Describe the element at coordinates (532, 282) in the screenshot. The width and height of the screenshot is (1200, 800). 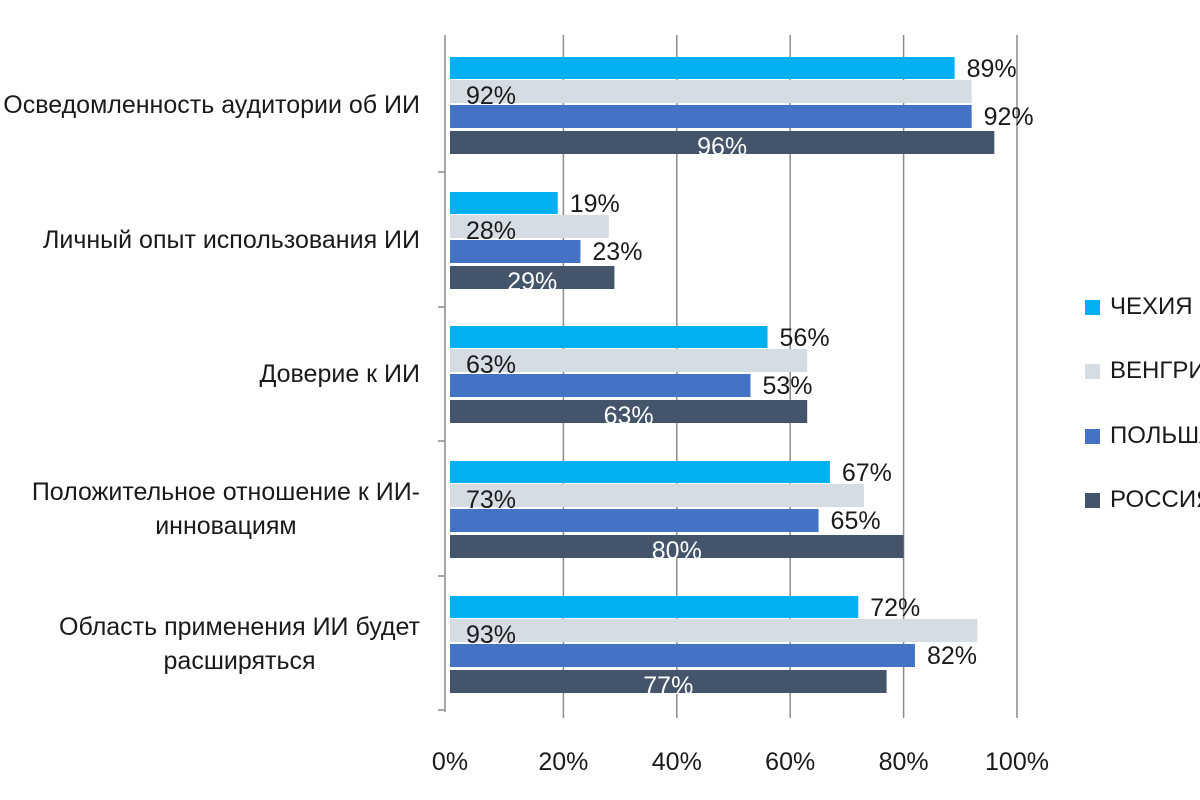
I see `data-label: 29%` at that location.